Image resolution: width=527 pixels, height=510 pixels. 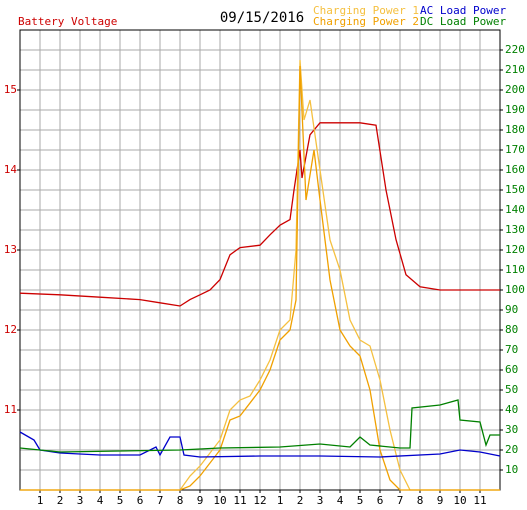 What do you see at coordinates (463, 10) in the screenshot?
I see `legend-entry: AC Load Power` at bounding box center [463, 10].